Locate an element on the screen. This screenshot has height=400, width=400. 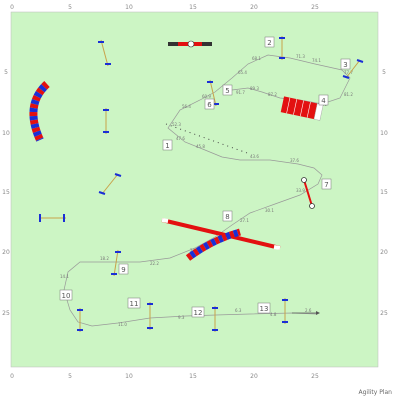
obstacle-number: 8 is located at coordinates (227, 217).